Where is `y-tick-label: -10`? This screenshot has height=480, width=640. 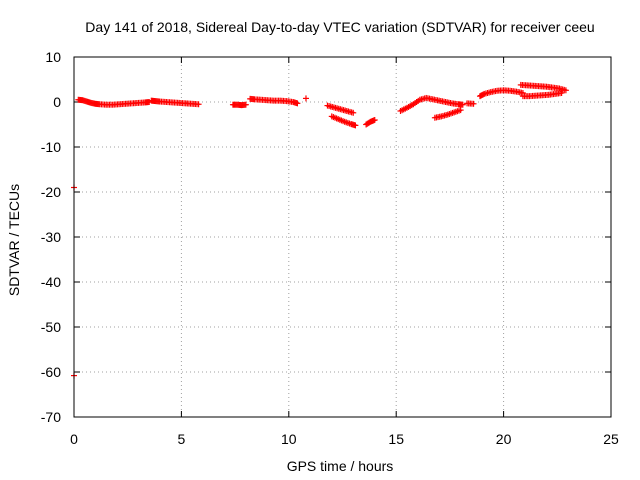
y-tick-label: -10 is located at coordinates (51, 147).